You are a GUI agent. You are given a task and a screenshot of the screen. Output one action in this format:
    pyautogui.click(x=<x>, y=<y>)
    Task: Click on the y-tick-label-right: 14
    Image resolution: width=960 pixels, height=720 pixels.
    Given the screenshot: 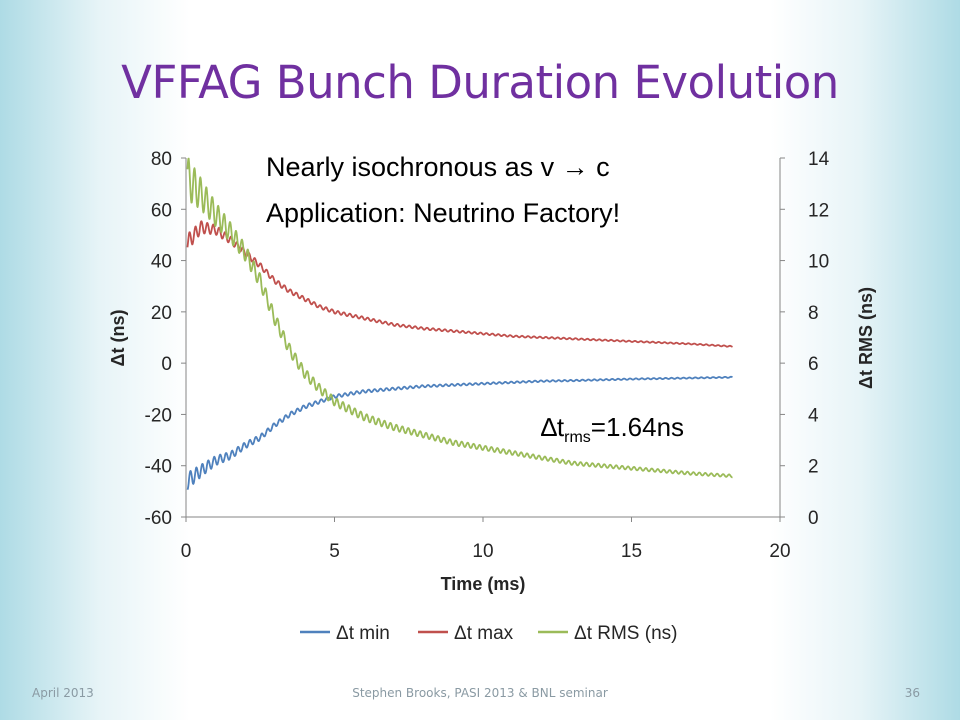 What is the action you would take?
    pyautogui.click(x=819, y=159)
    